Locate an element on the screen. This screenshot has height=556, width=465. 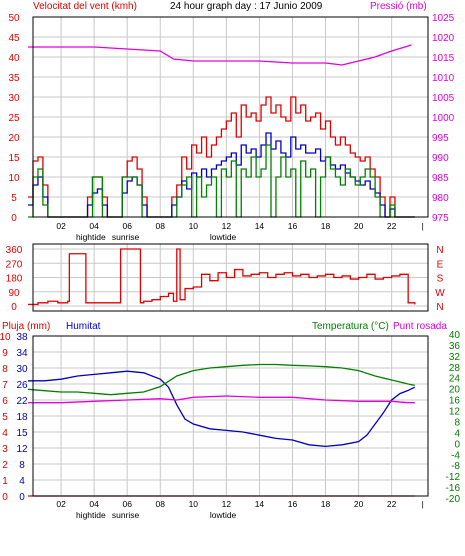
humidity-tick-label: 34 is located at coordinates (22, 353).